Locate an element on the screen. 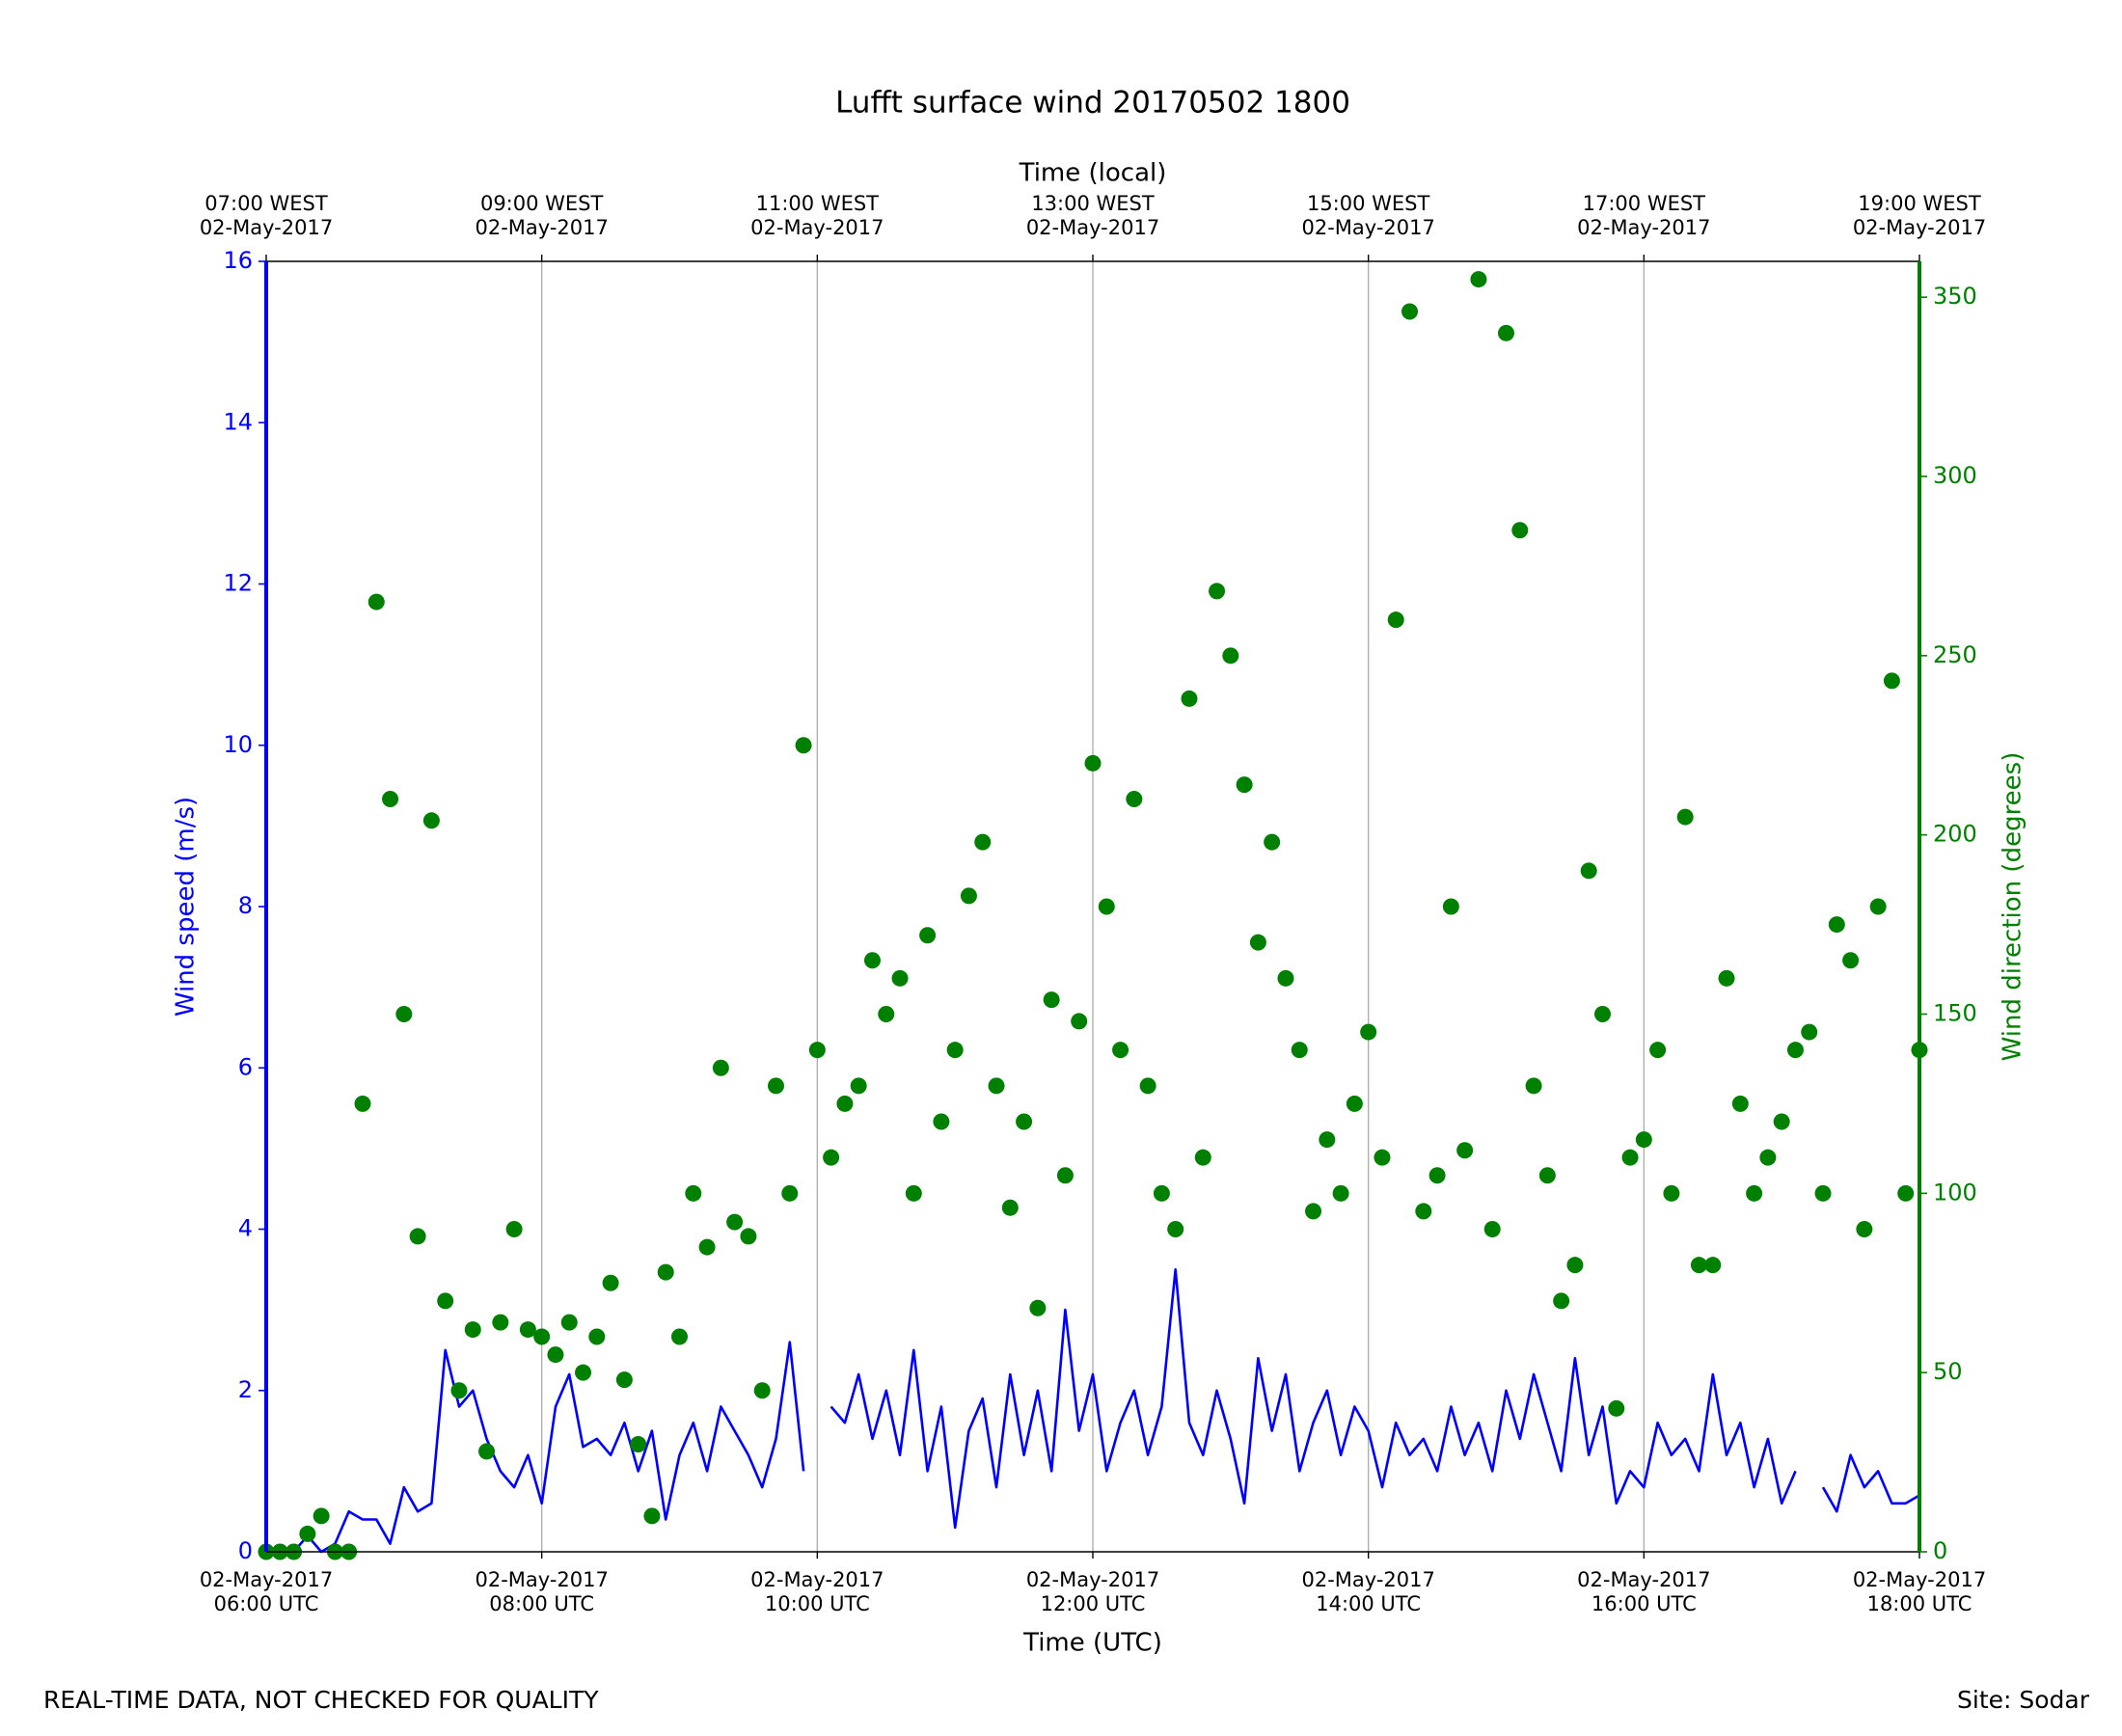 This screenshot has height=1736, width=2122. y-axis-label: Wind speed (m/s) is located at coordinates (187, 907).